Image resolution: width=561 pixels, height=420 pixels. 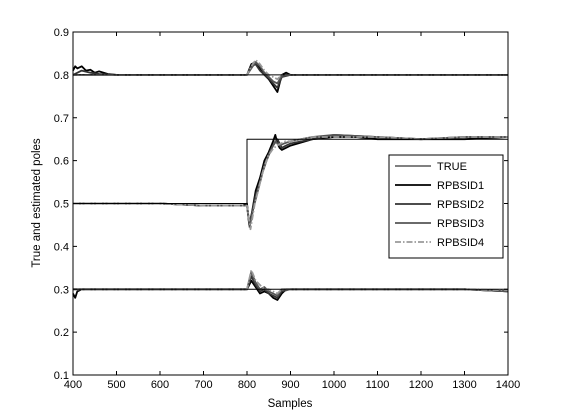 What do you see at coordinates (61, 119) in the screenshot?
I see `y-tick-label: 0.7` at bounding box center [61, 119].